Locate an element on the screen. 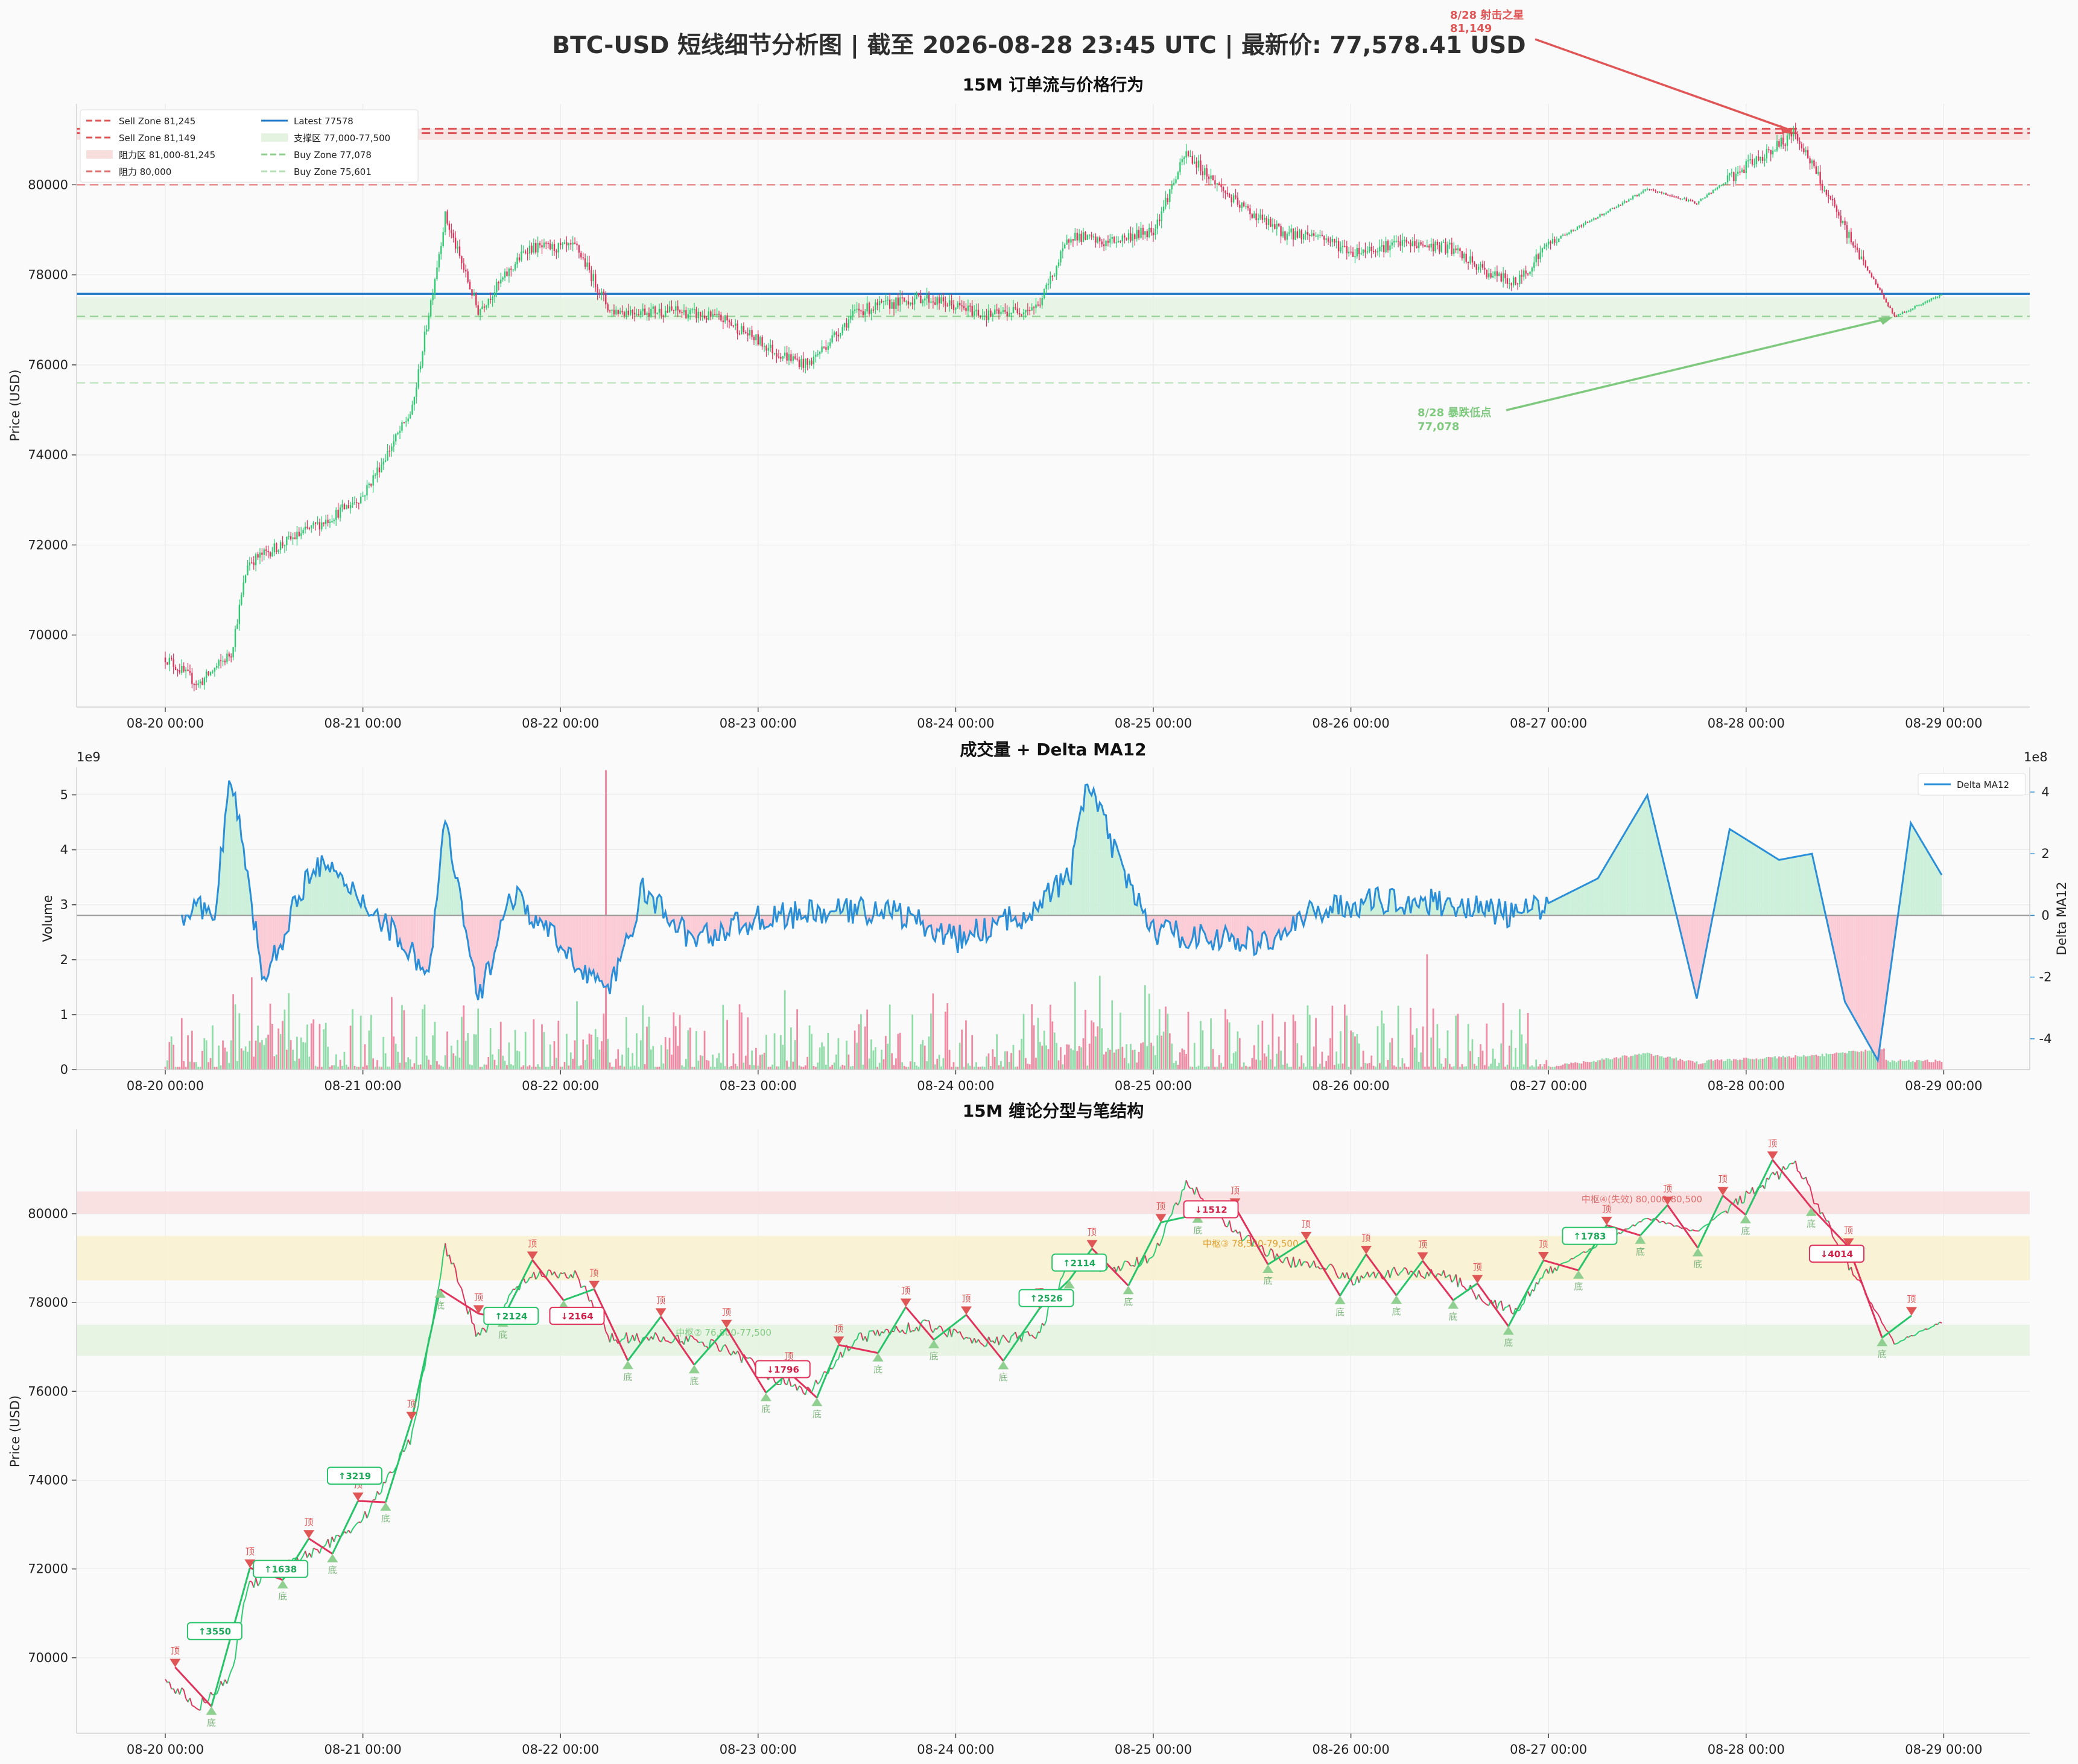  bottom-fractal-label: 底 is located at coordinates (765, 1409).